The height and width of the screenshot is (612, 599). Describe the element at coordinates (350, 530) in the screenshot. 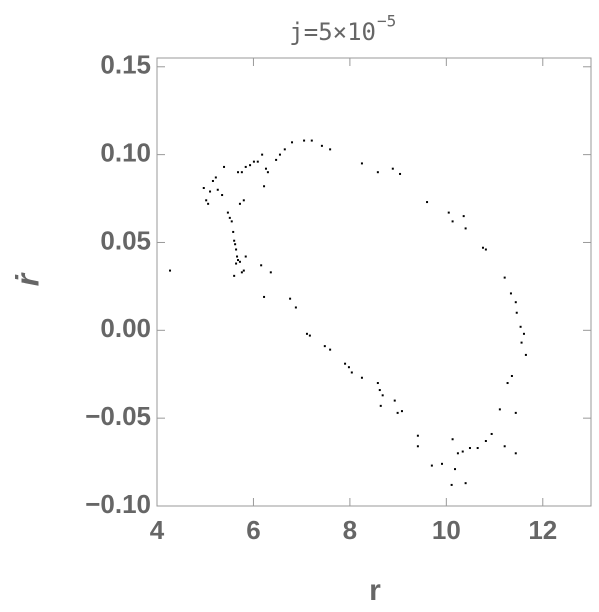

I see `x-tick-label: 8` at that location.